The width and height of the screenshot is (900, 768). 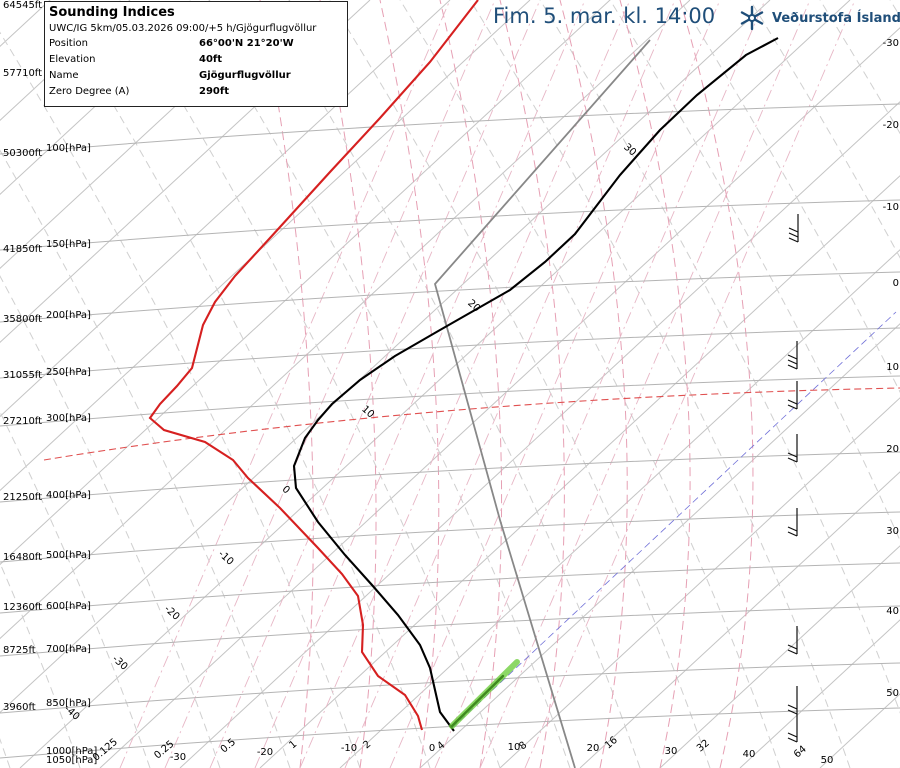 What do you see at coordinates (896, 283) in the screenshot?
I see `right-axis-label: 0` at bounding box center [896, 283].